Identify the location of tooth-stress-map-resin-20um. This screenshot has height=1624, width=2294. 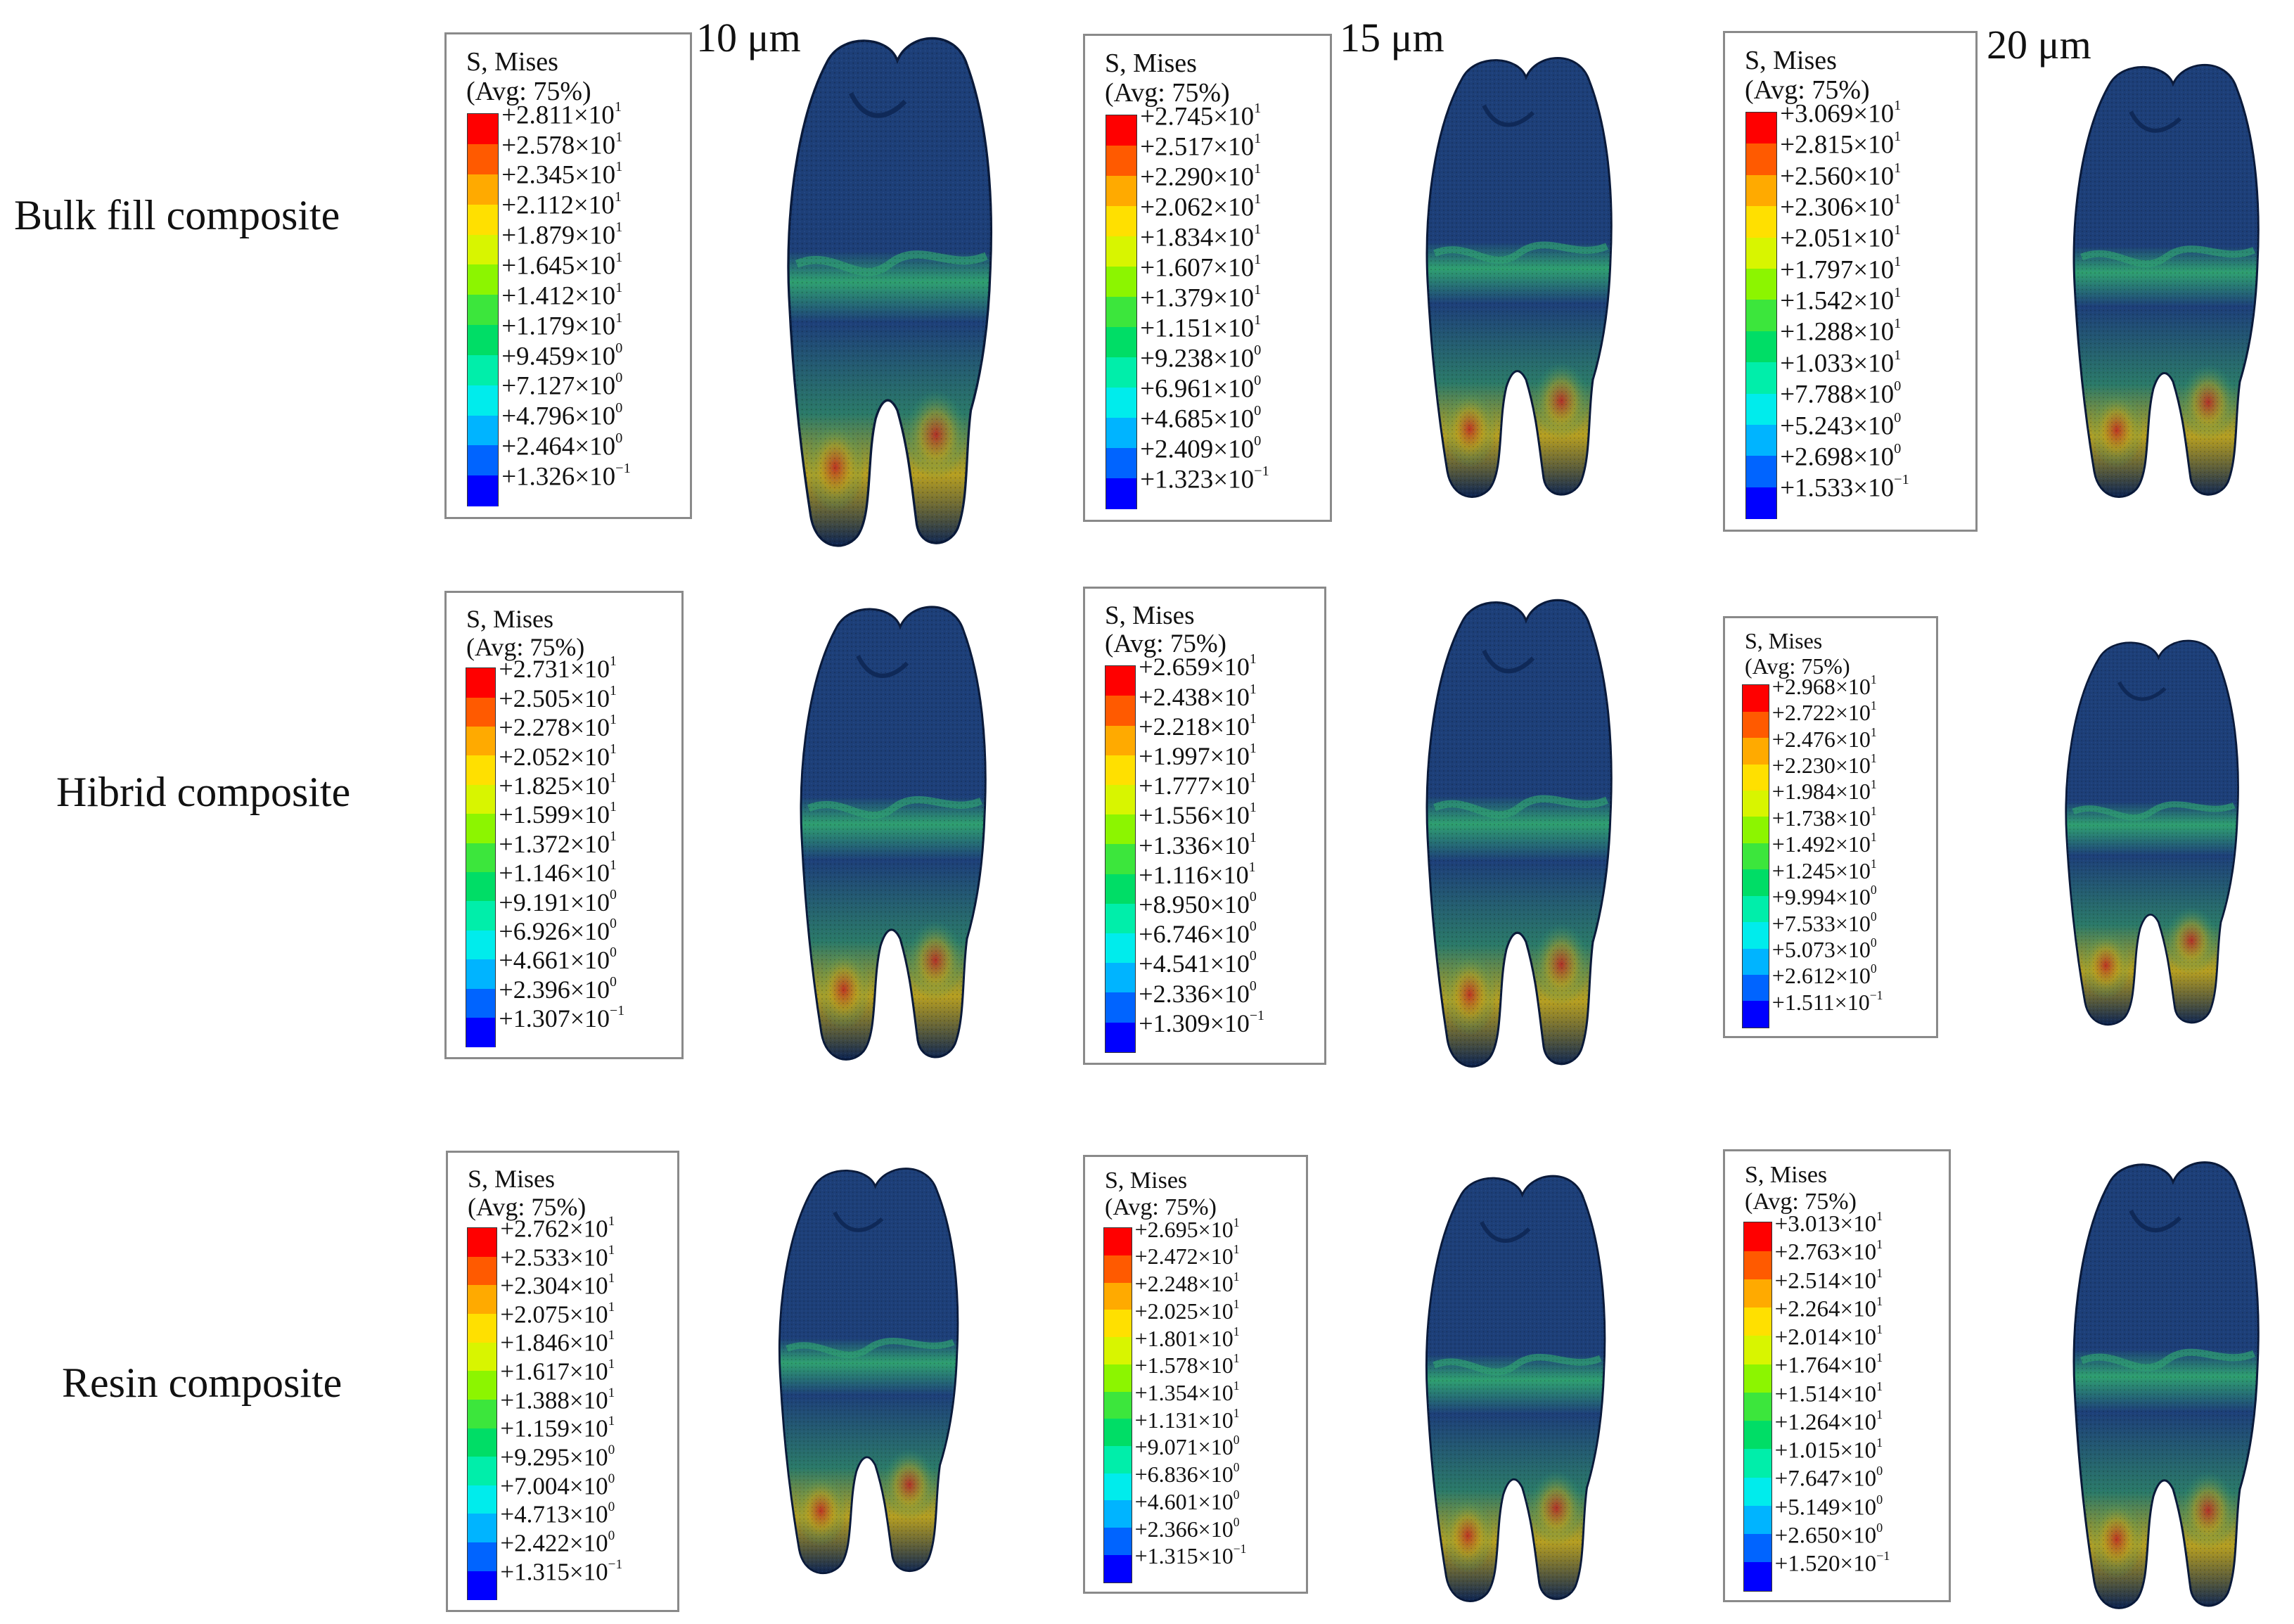
(2166, 1385).